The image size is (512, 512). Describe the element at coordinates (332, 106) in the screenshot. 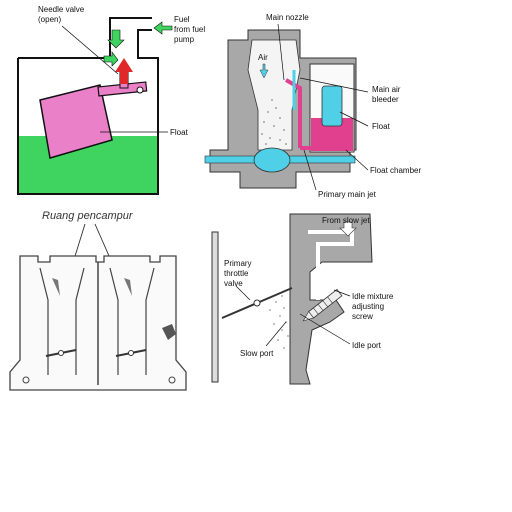

I see `float-cyan` at that location.